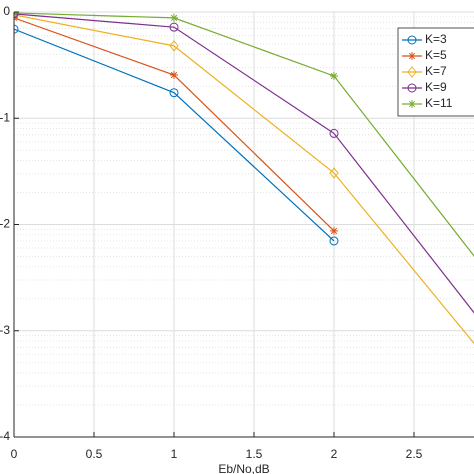 Image resolution: width=474 pixels, height=474 pixels. Describe the element at coordinates (439, 103) in the screenshot. I see `legend-label: K=11` at that location.